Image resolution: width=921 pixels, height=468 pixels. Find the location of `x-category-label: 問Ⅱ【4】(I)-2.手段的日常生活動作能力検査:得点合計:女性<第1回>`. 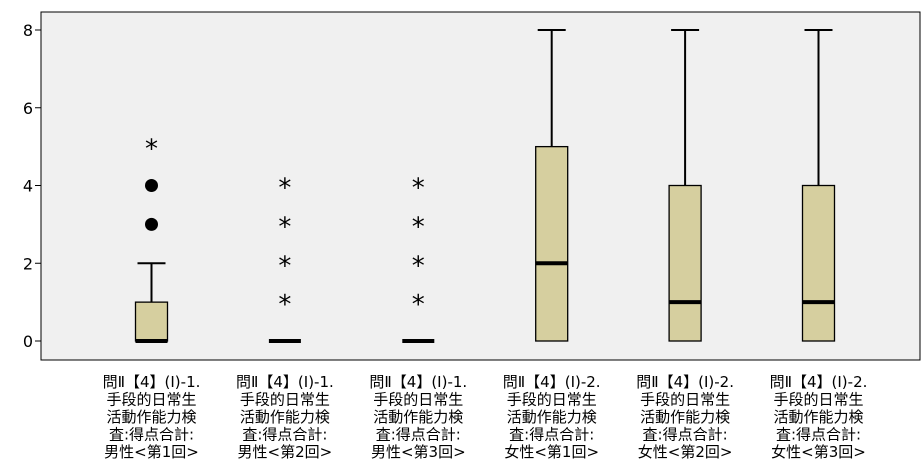

x-category-label: 問Ⅱ【4】(I)-2.手段的日常生活動作能力検査:得点合計:女性<第1回> is located at coordinates (552, 417).